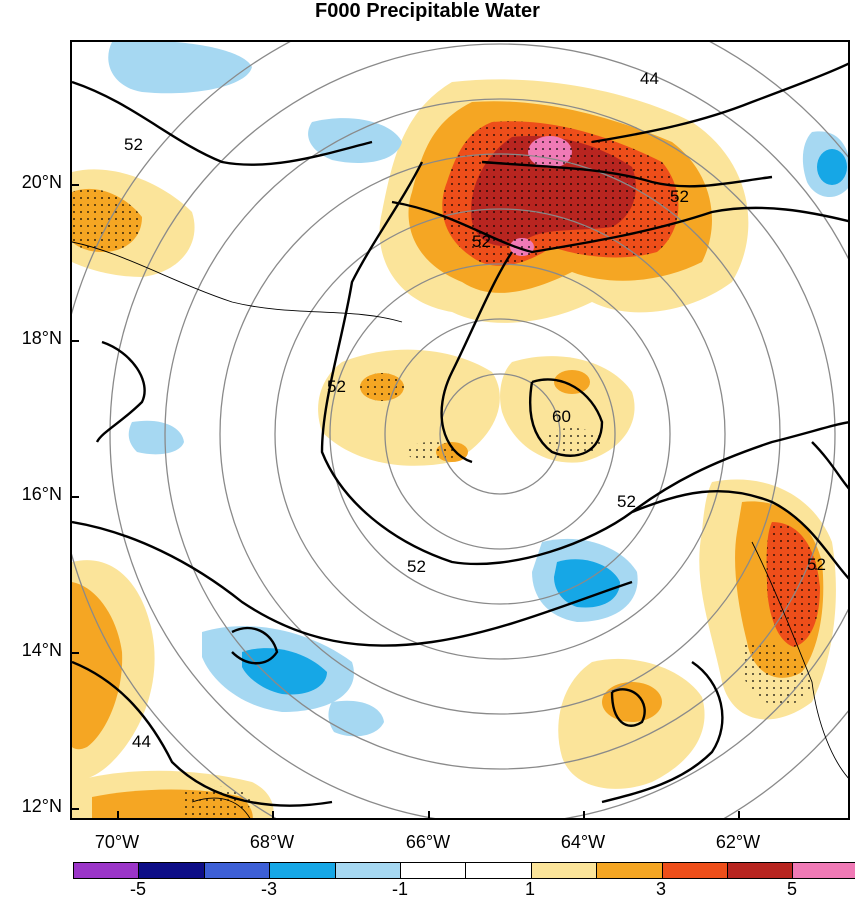 Image resolution: width=855 pixels, height=900 pixels. What do you see at coordinates (41, 182) in the screenshot?
I see `y-axis-label: 20°N` at bounding box center [41, 182].